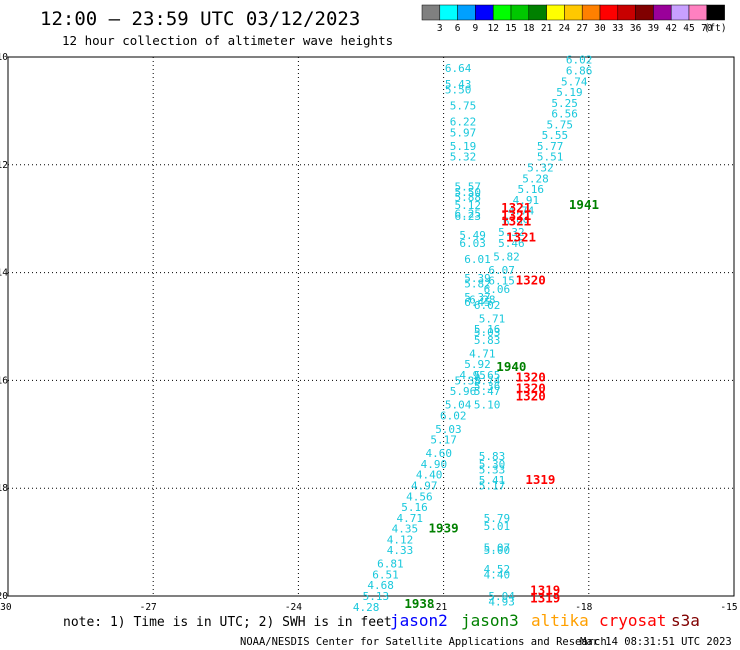 This screenshot has height=650, width=740. Describe the element at coordinates (492, 469) in the screenshot. I see `wave-height-point: 5.33` at that location.